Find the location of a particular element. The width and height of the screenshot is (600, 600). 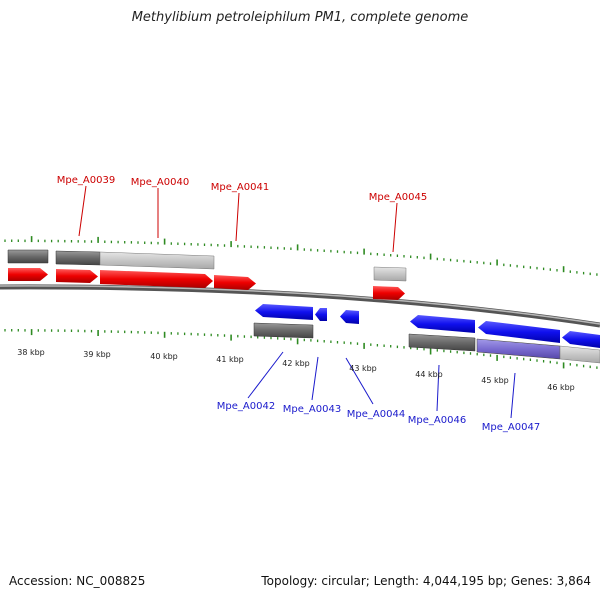

scale-label: 39 kbp is located at coordinates (97, 354).